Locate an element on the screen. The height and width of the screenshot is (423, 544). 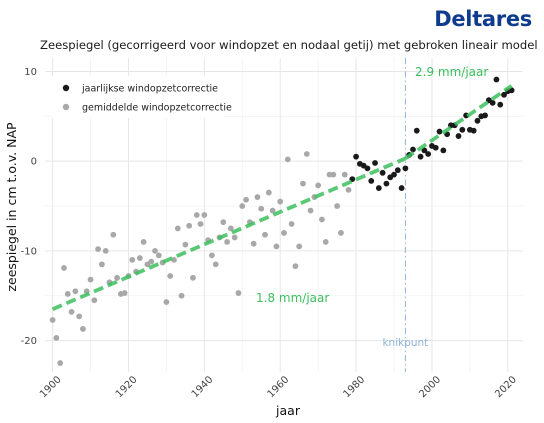
deltares-logo: Deltares is located at coordinates (483, 19).